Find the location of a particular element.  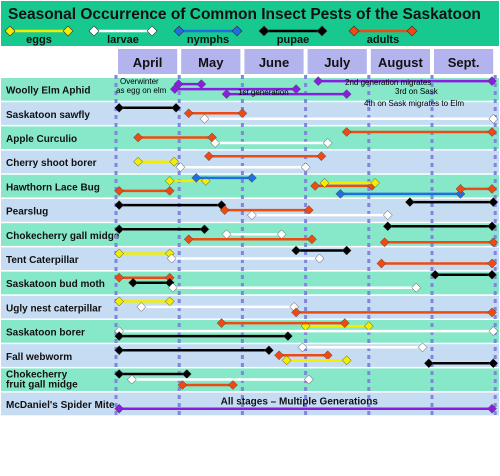

month-label-5: Sept. is located at coordinates (464, 62).